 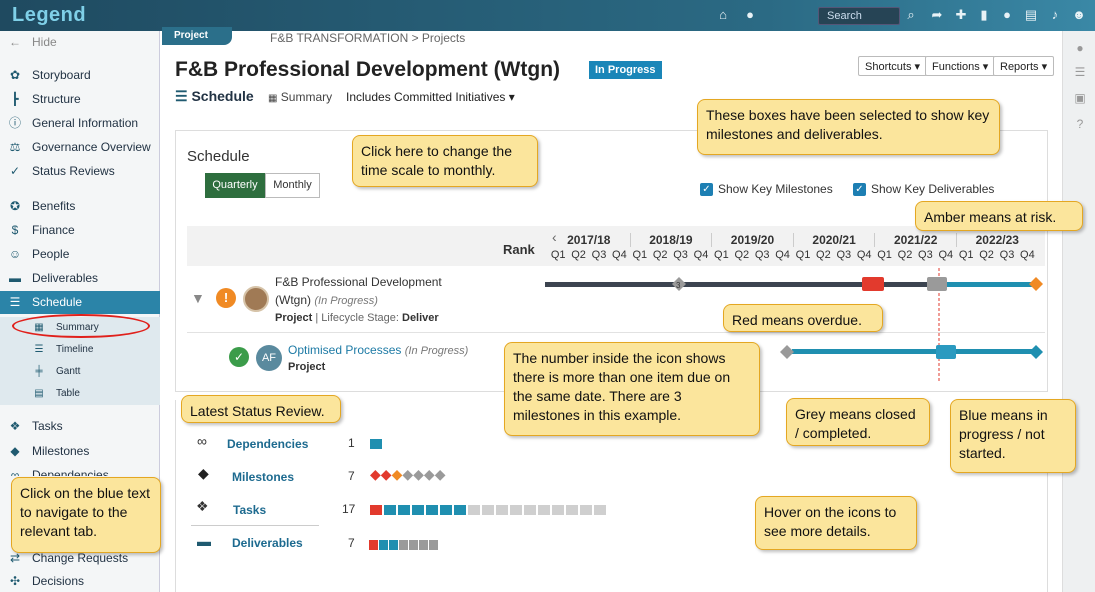 What do you see at coordinates (1080, 72) in the screenshot?
I see `list-icon: ☰` at bounding box center [1080, 72].